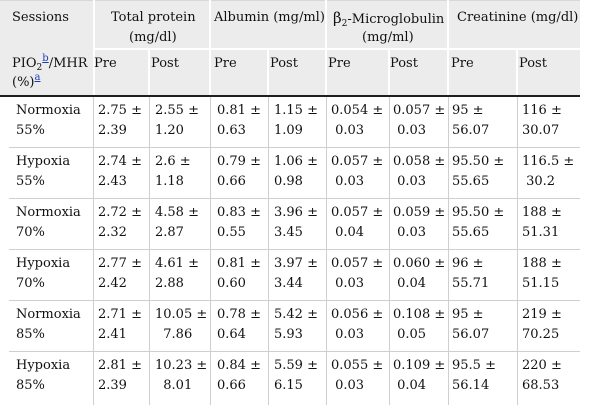  I want to click on cell-line: 3.96 ±, so click(296, 212).